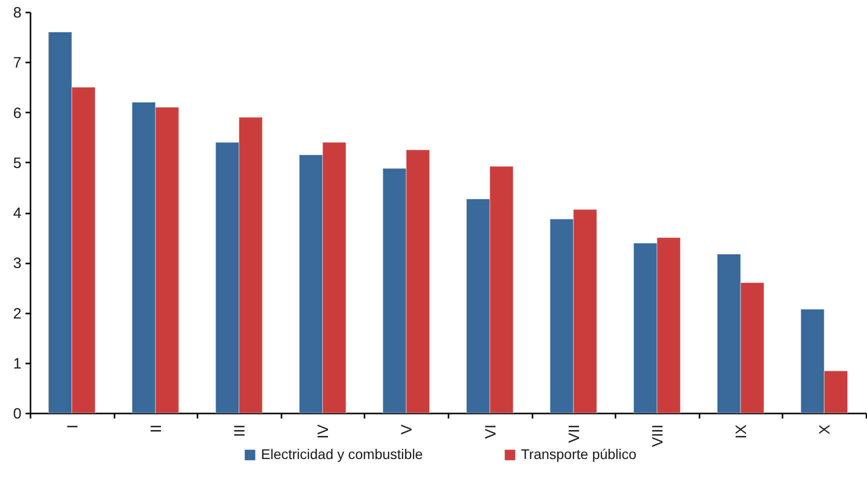 The width and height of the screenshot is (867, 494). What do you see at coordinates (17, 63) in the screenshot?
I see `y-tick-label: 7` at bounding box center [17, 63].